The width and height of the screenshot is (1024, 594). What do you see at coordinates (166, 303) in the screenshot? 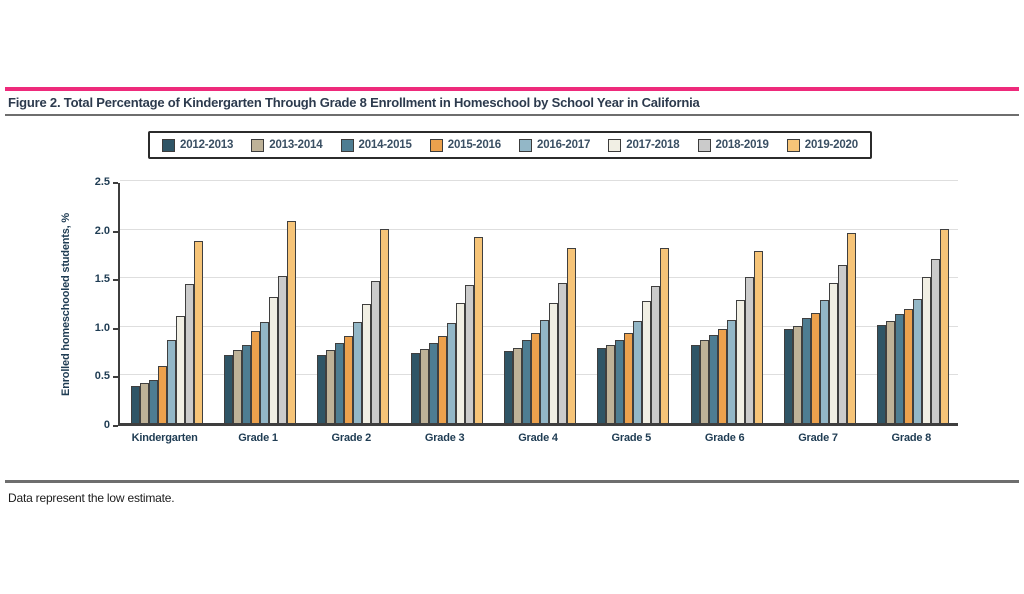
I see `bar-group-kindergarten` at bounding box center [166, 303].